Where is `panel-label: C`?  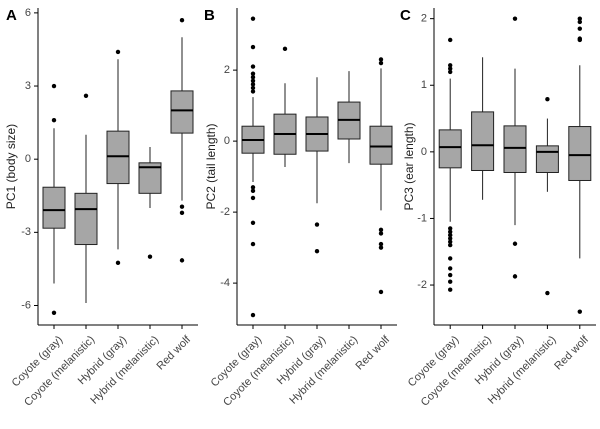 panel-label: C is located at coordinates (405, 15).